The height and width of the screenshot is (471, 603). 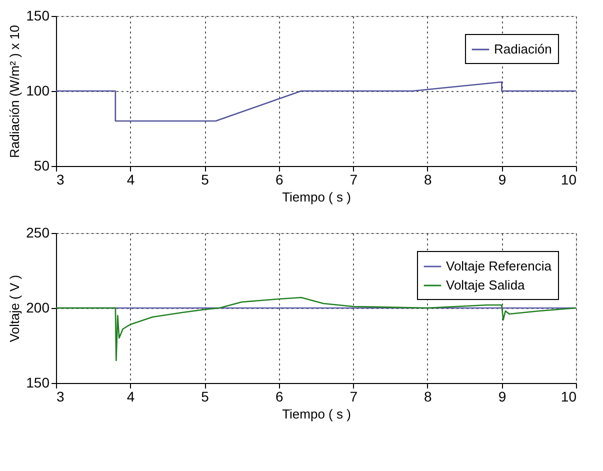 I want to click on y-axis-title: Voltaje ( V ), so click(x=14, y=308).